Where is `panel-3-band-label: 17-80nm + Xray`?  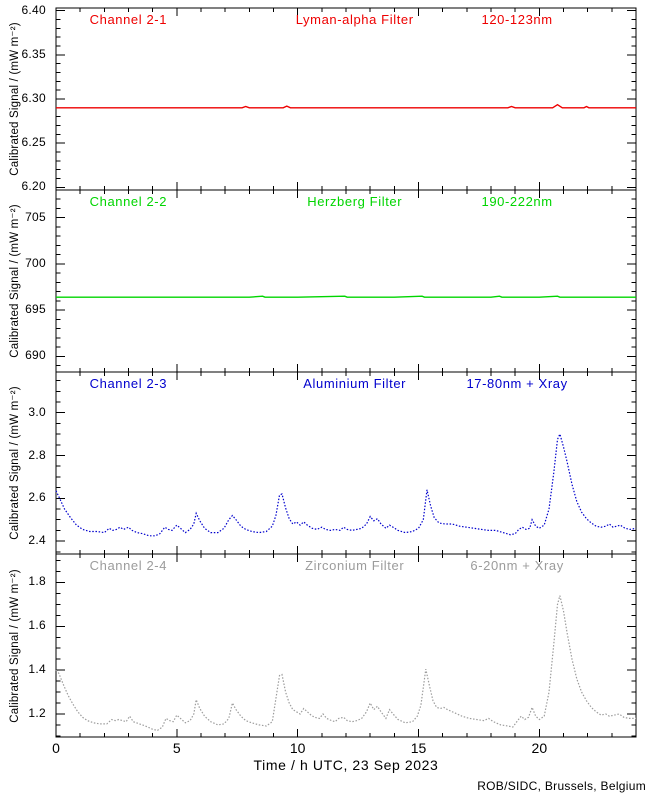 panel-3-band-label: 17-80nm + Xray is located at coordinates (517, 383).